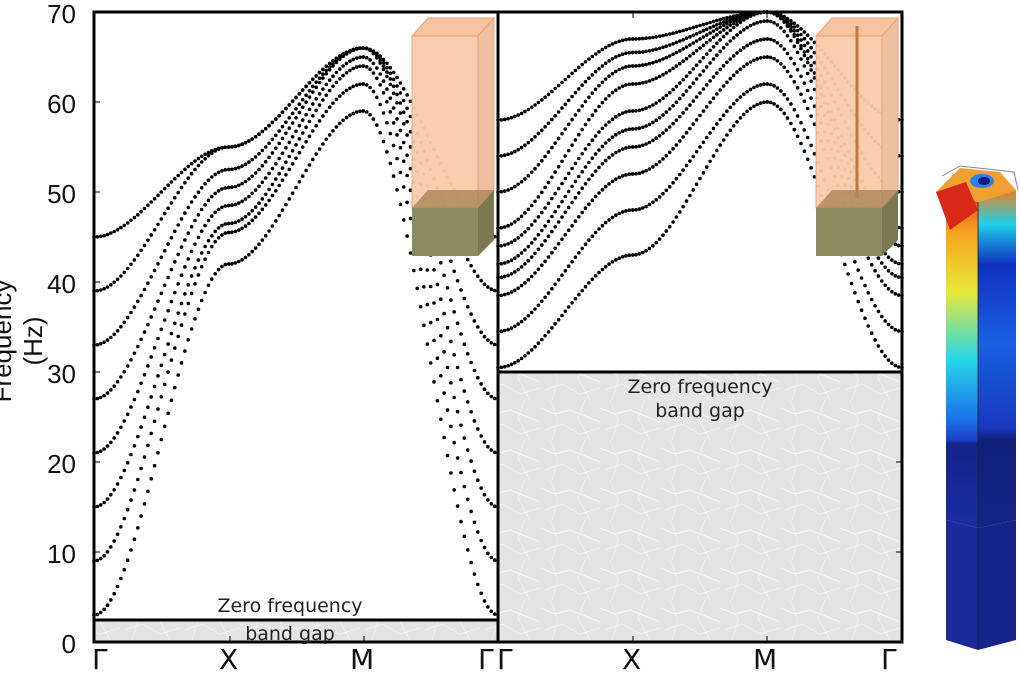 Image resolution: width=1020 pixels, height=676 pixels. What do you see at coordinates (61, 554) in the screenshot?
I see `y-tick-10: 10` at bounding box center [61, 554].